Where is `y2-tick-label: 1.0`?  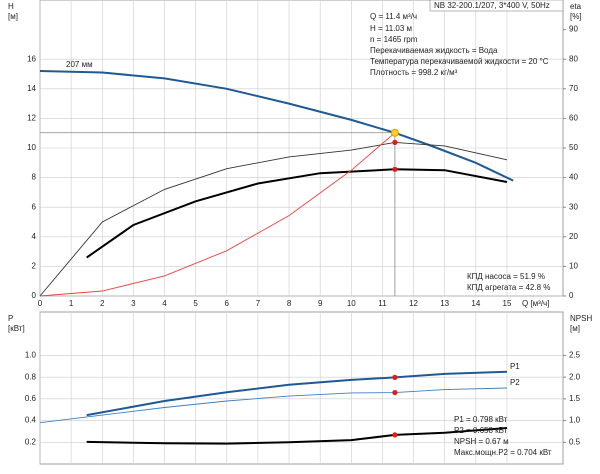 y2-tick-label: 1.0 is located at coordinates (575, 420).